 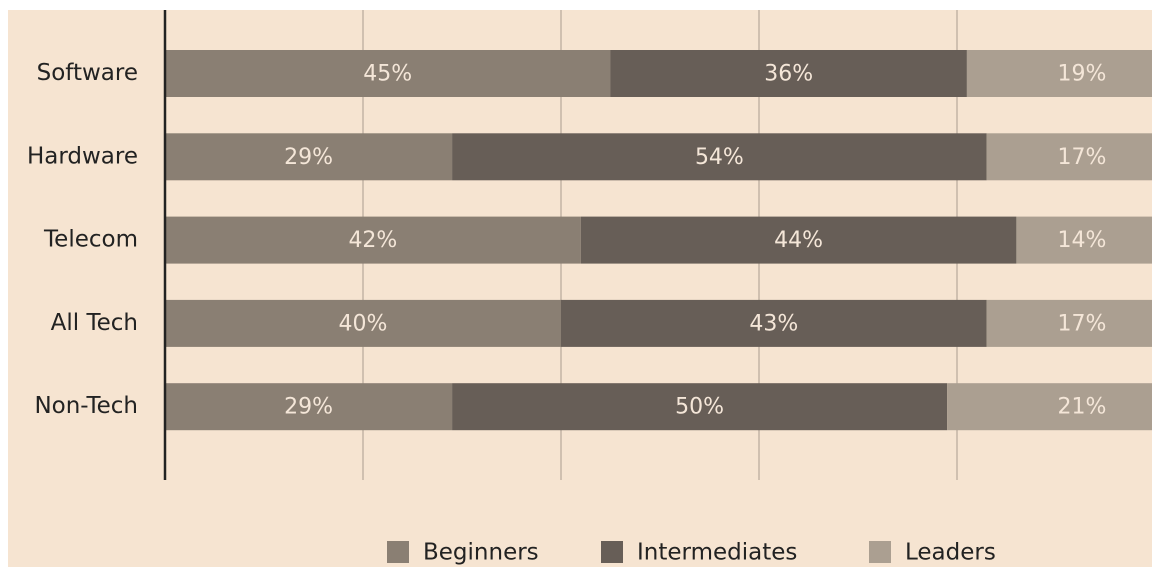 I want to click on y-tick-label: All Tech, so click(x=94, y=323).